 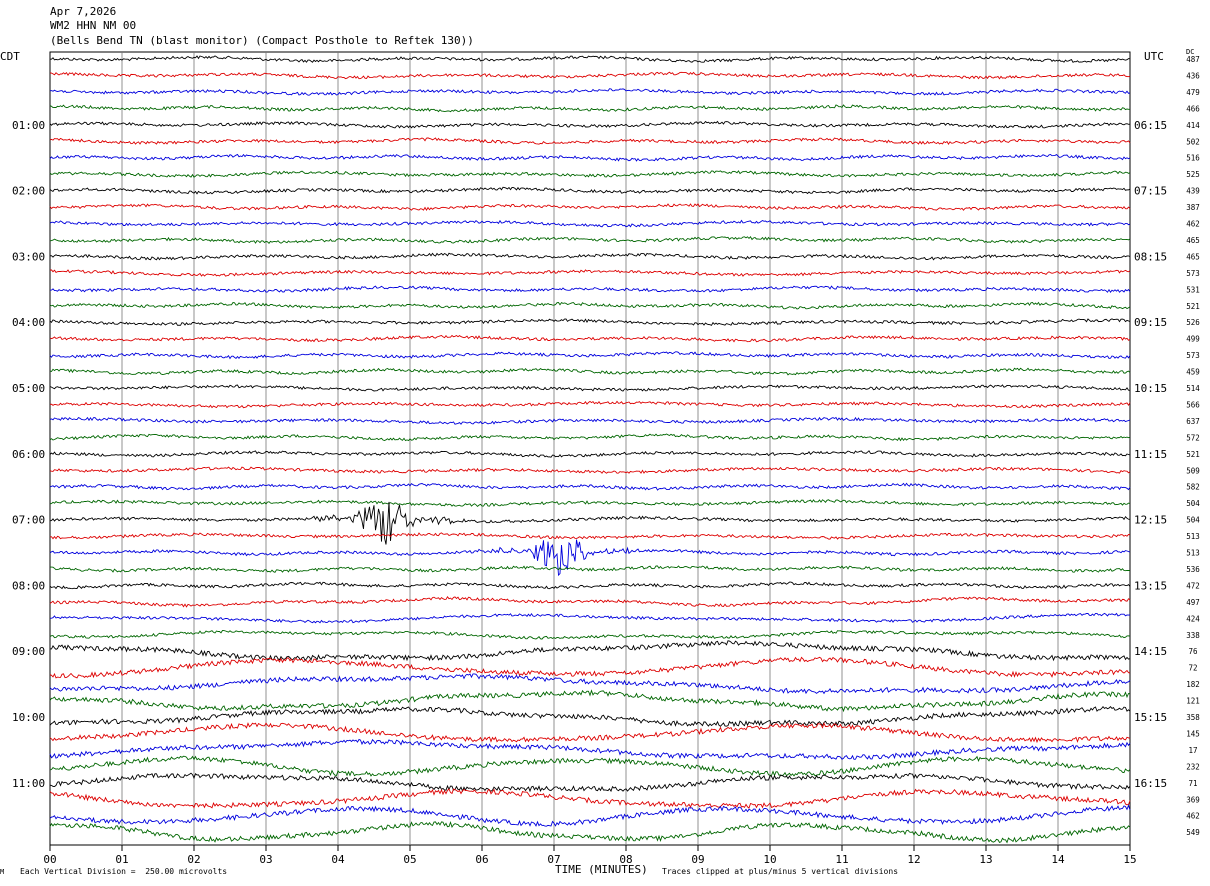 I want to click on dc-offset-label: 637, so click(x=1193, y=421).